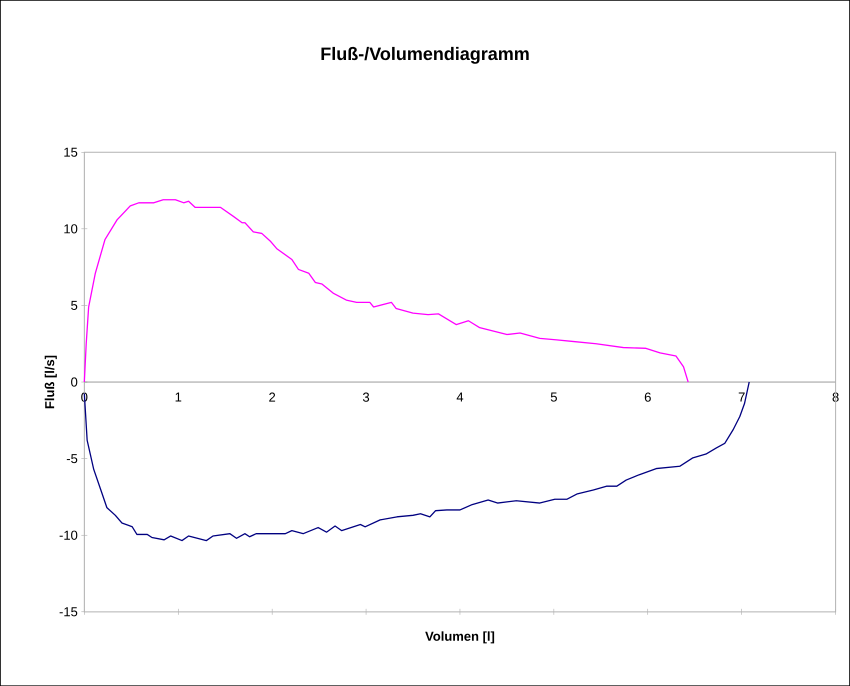 The height and width of the screenshot is (686, 850). What do you see at coordinates (647, 397) in the screenshot?
I see `x-tick-label: 6` at bounding box center [647, 397].